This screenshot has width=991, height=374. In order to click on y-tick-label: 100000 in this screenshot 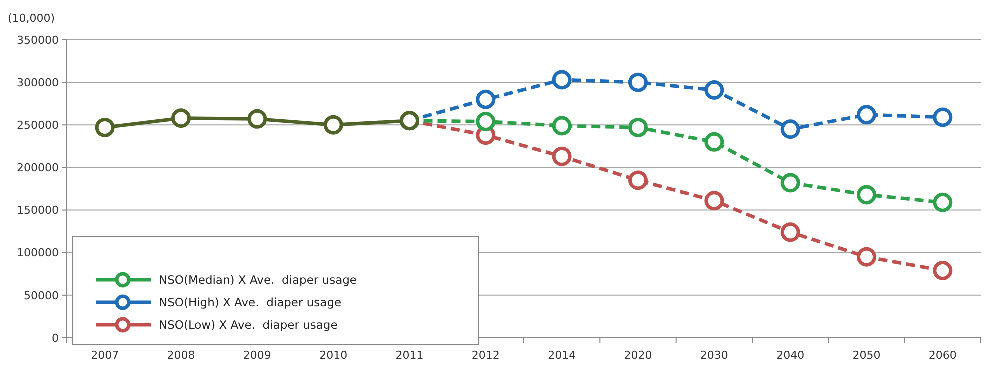, I will do `click(38, 253)`.